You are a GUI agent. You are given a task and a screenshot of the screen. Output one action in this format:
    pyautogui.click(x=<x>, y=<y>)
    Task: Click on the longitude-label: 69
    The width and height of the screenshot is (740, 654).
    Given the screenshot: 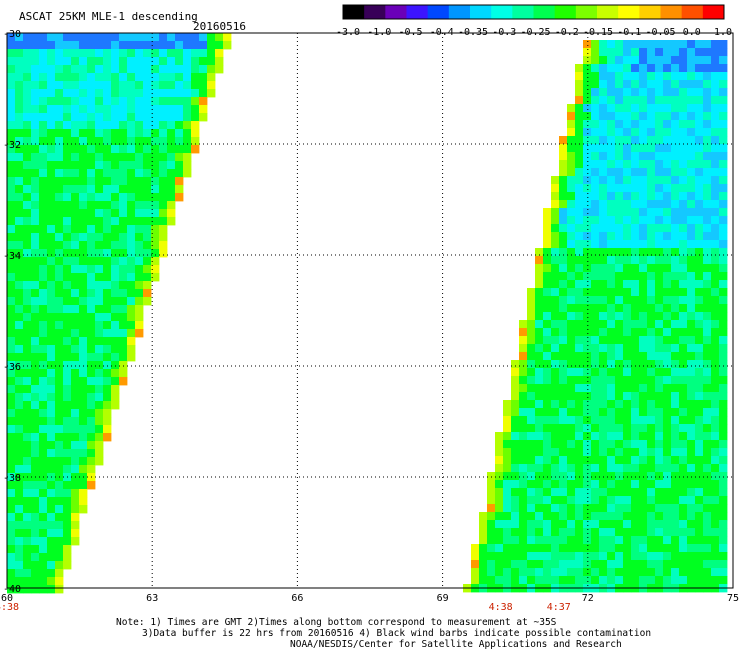 What is the action you would take?
    pyautogui.click(x=443, y=598)
    